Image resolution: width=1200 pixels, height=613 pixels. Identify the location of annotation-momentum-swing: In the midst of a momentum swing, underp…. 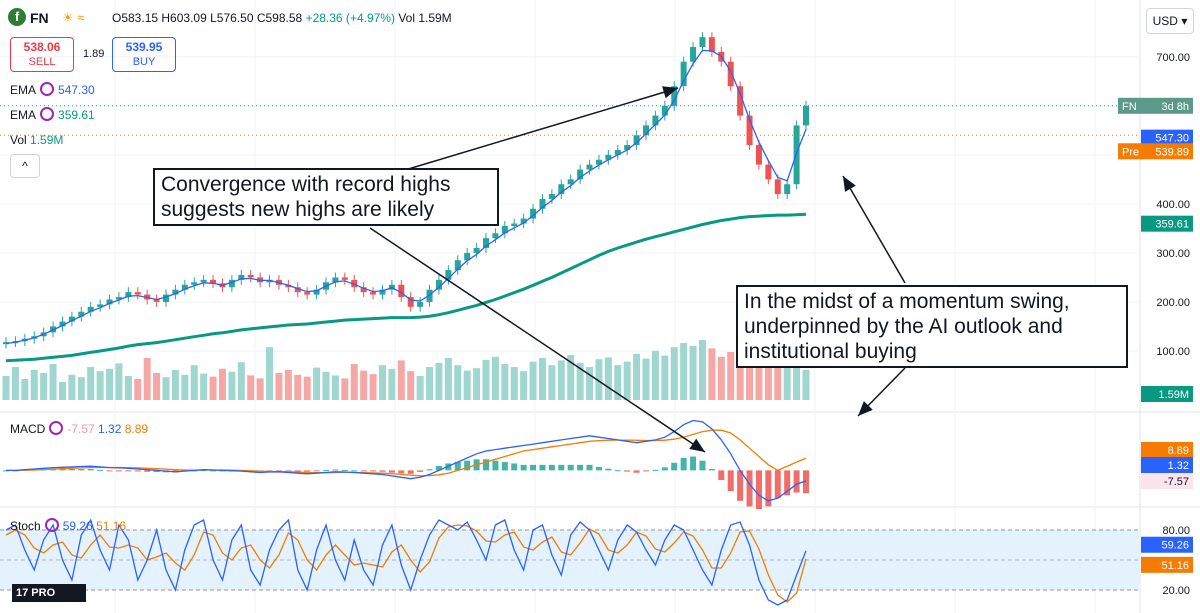
(932, 326).